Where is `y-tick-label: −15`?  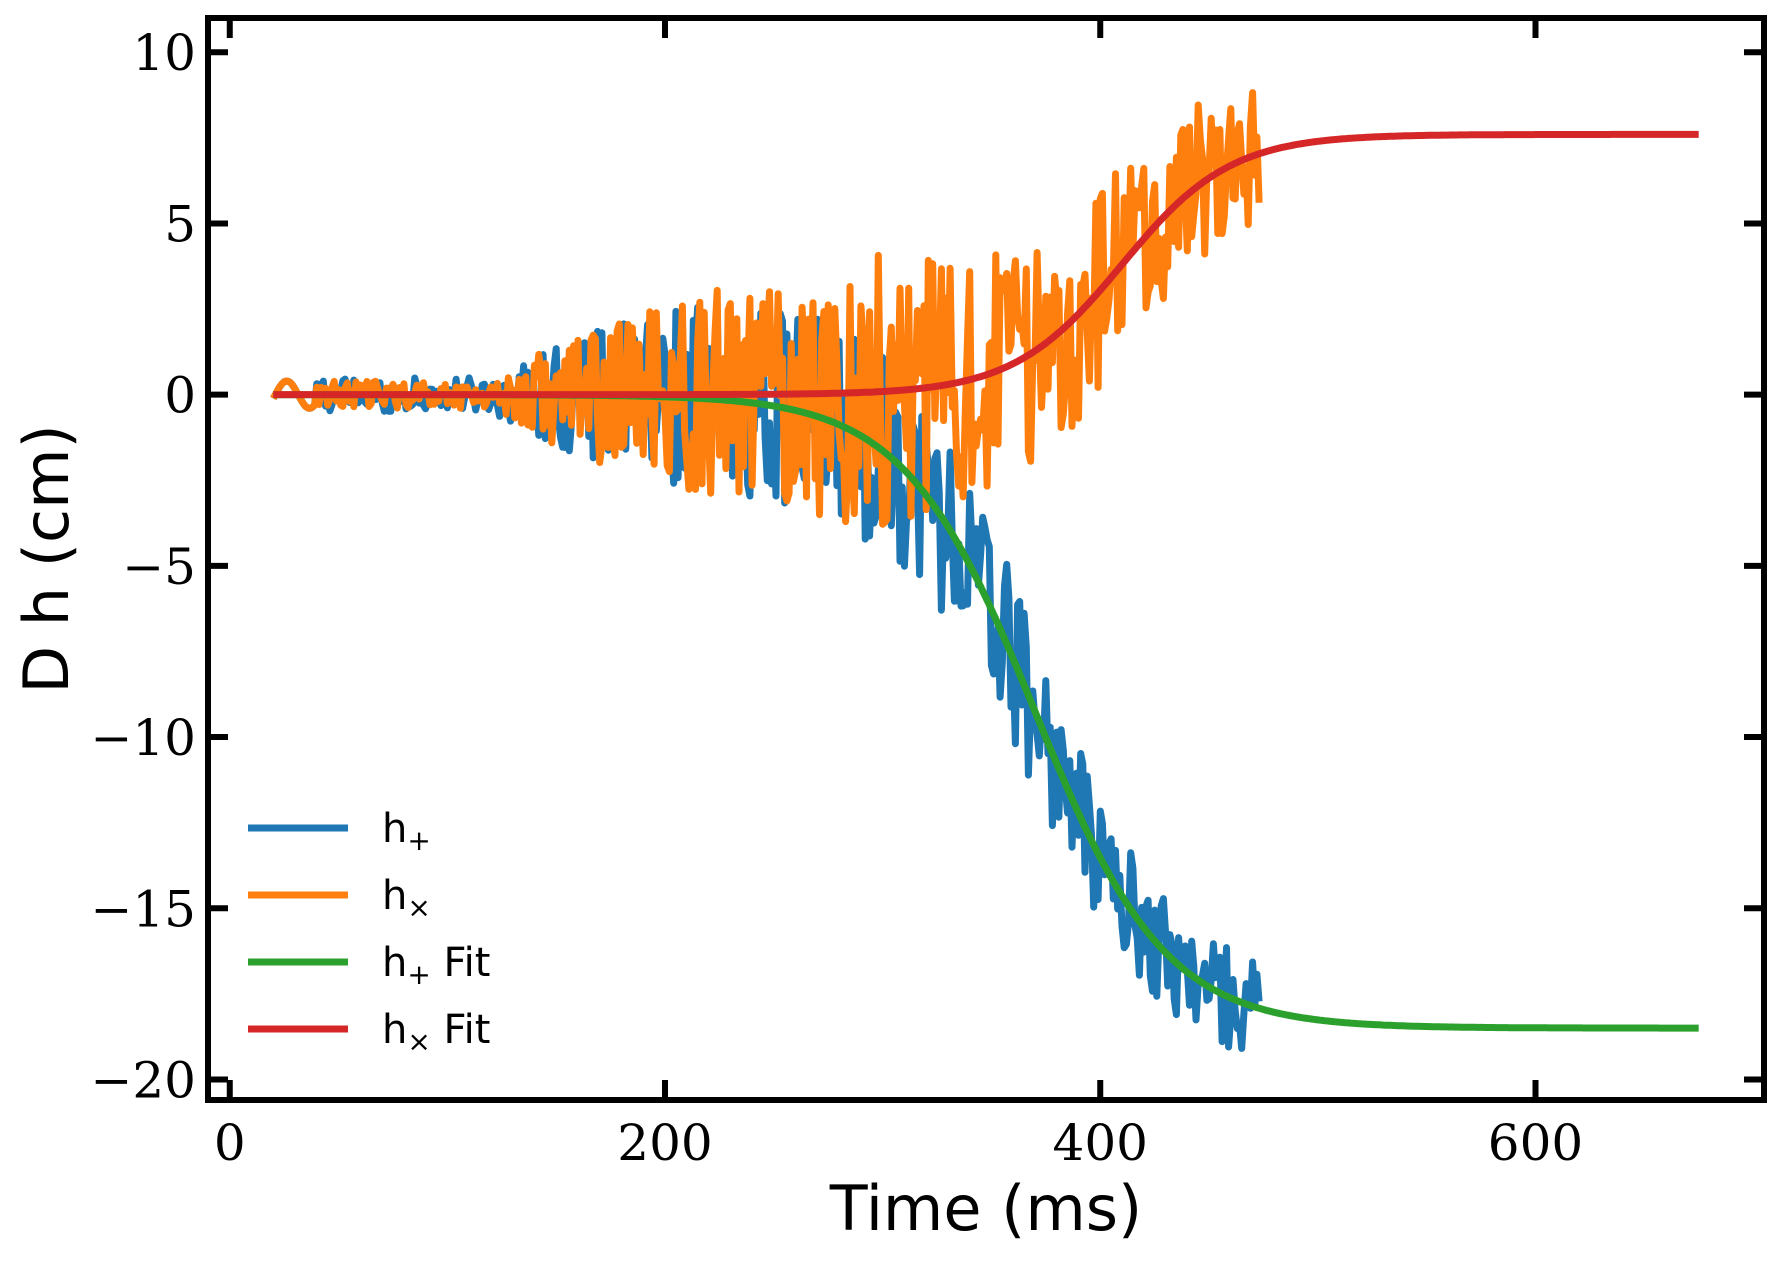
y-tick-label: −15 is located at coordinates (143, 909).